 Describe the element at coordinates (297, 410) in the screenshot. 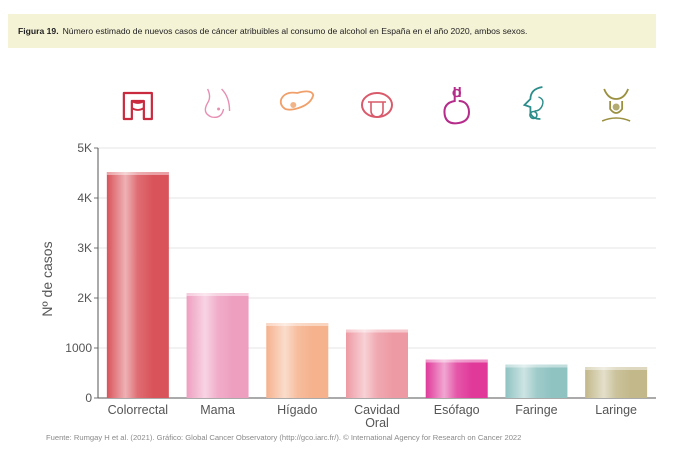

I see `x-tick-label: Hígado` at that location.